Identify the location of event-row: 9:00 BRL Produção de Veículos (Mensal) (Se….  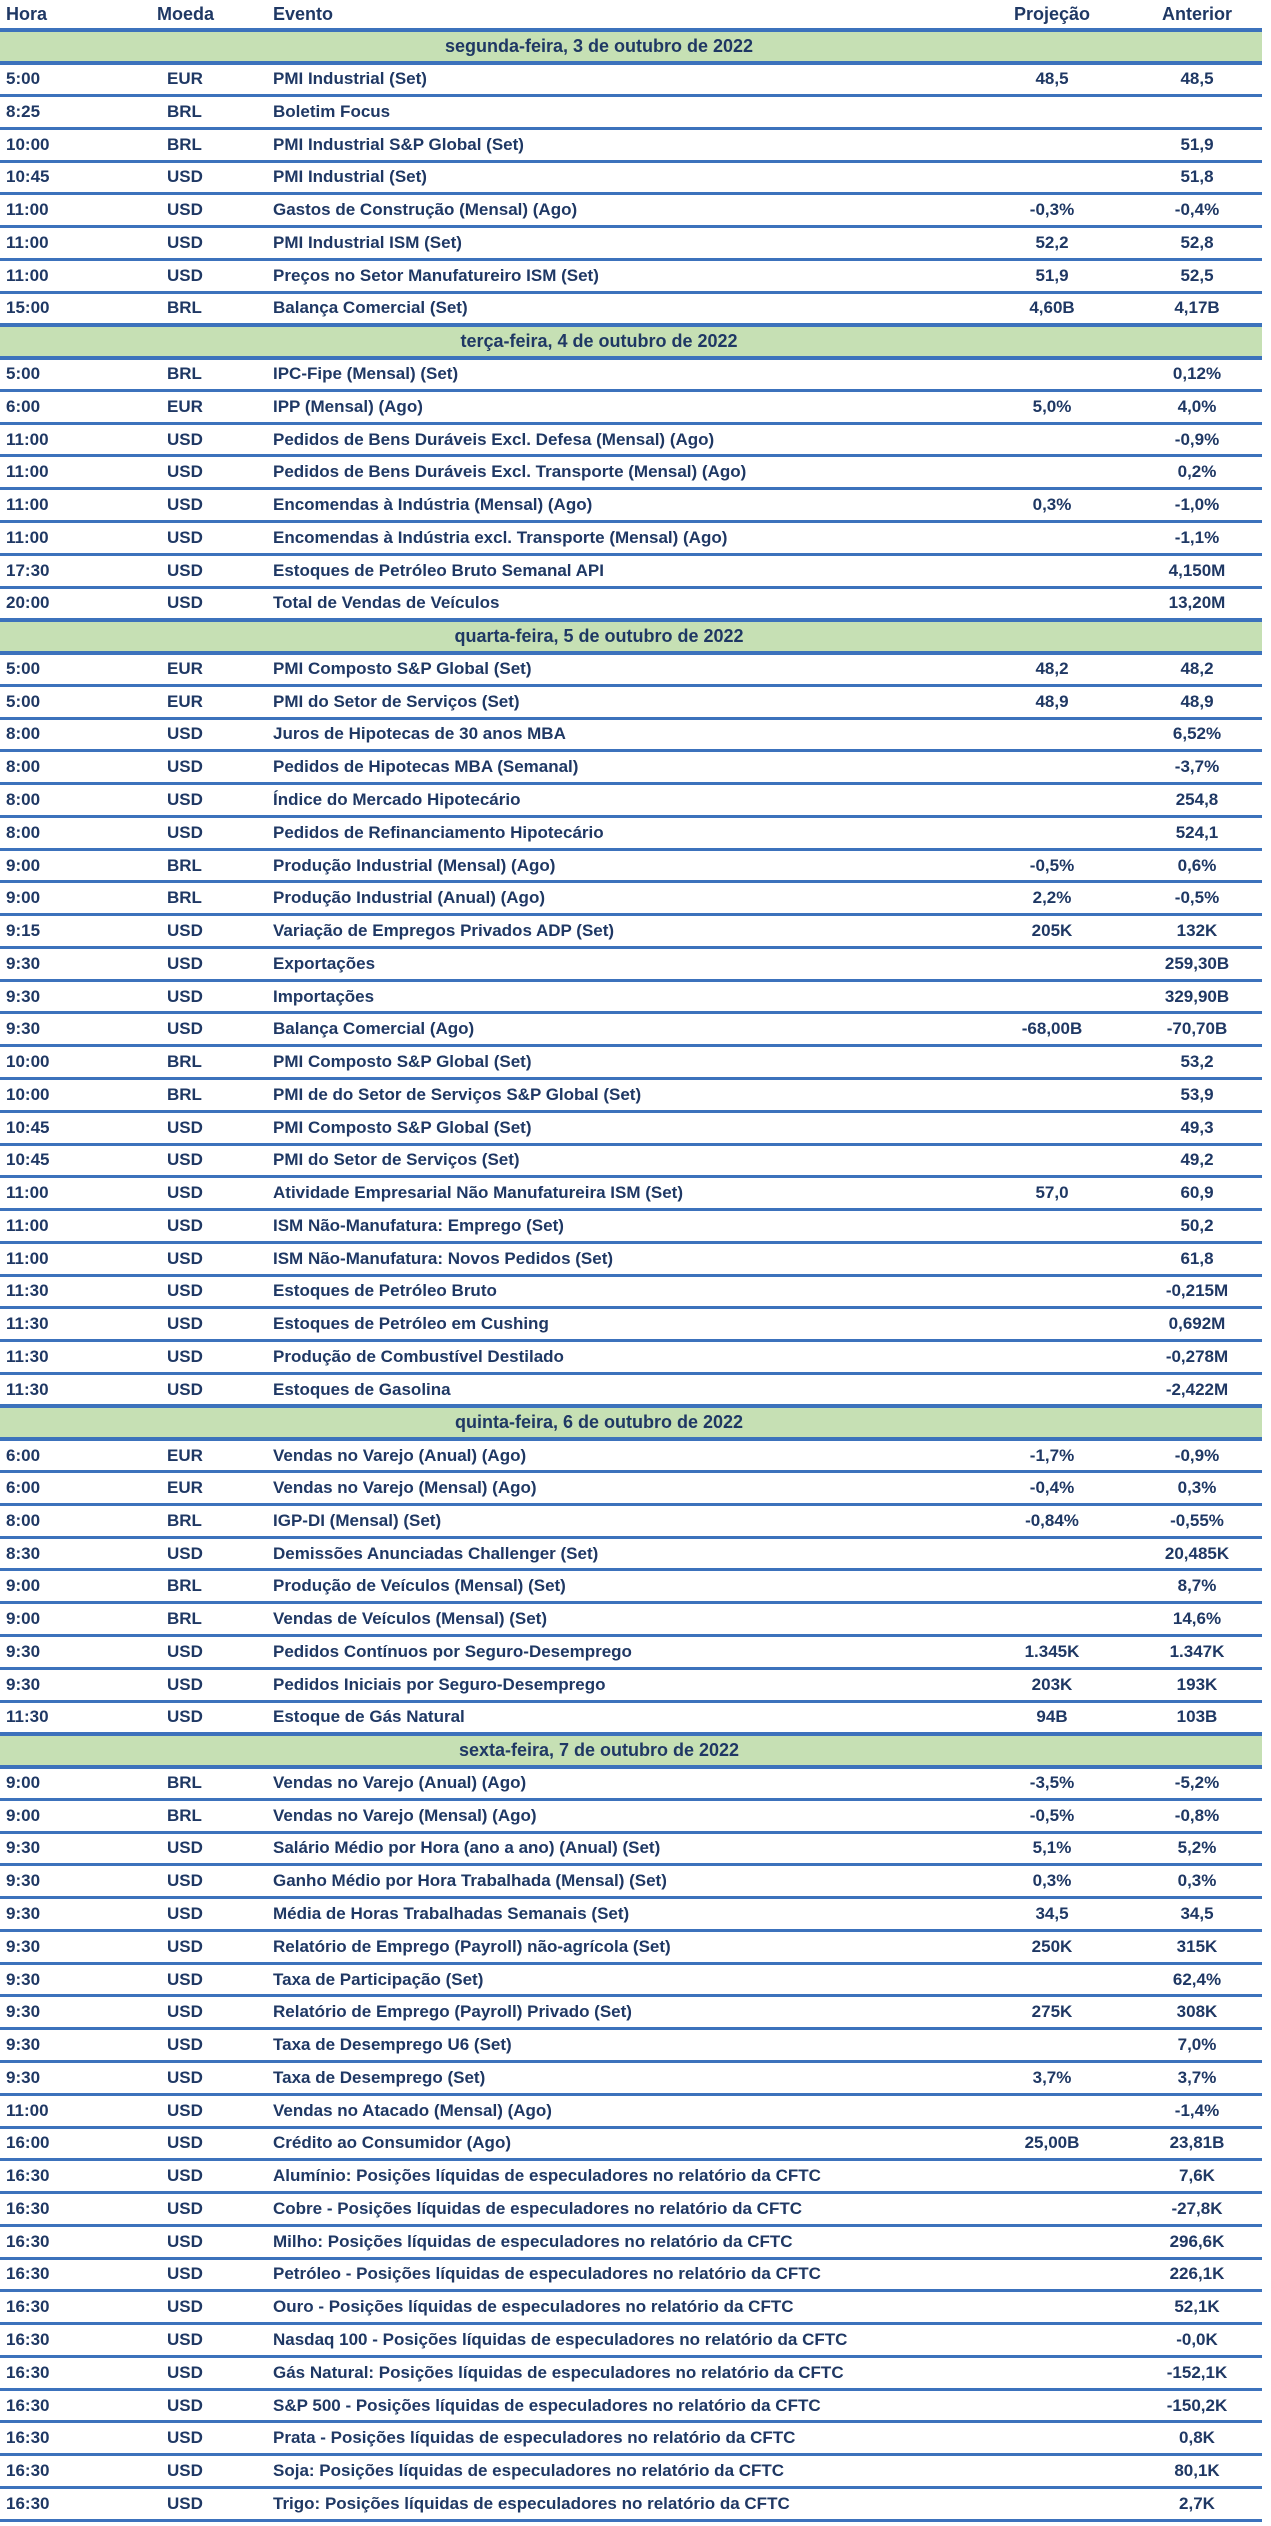
(631, 1587).